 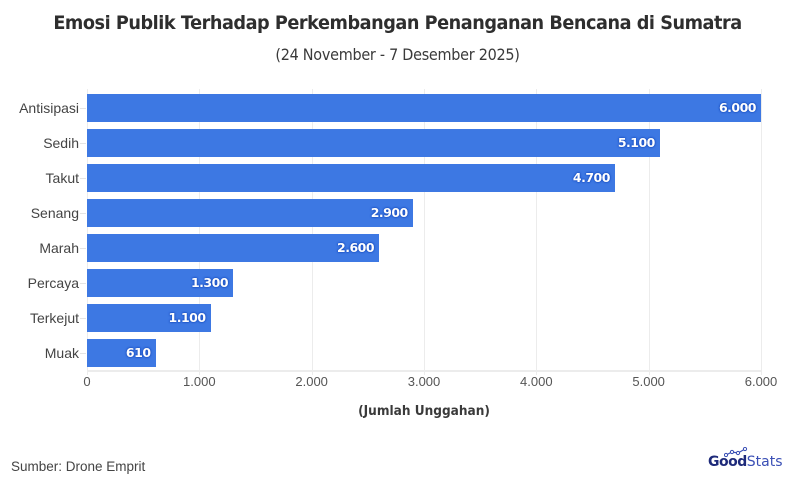 What do you see at coordinates (250, 213) in the screenshot?
I see `bar-senang: 2.900` at bounding box center [250, 213].